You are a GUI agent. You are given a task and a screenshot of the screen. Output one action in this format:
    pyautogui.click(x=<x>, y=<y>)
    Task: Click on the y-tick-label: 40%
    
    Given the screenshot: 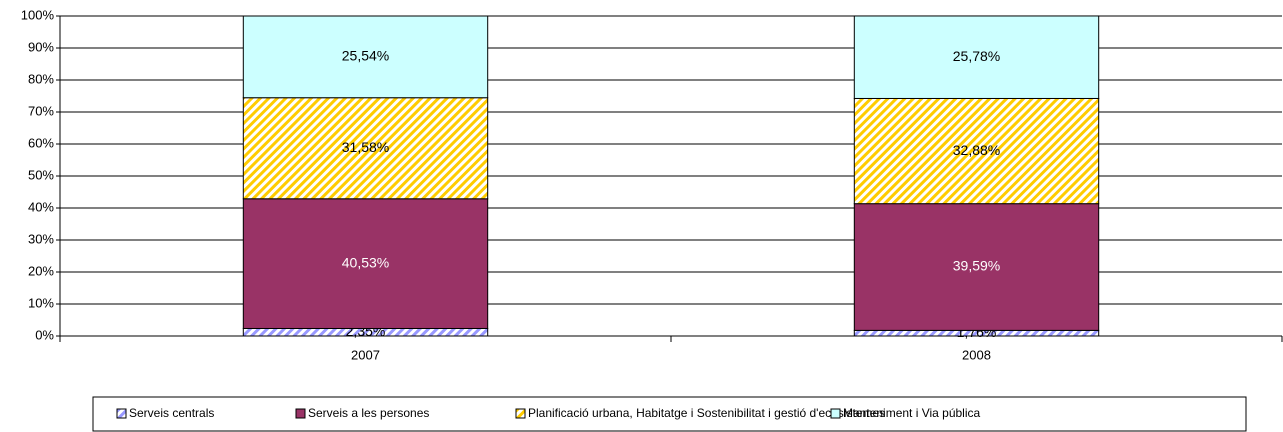 What is the action you would take?
    pyautogui.click(x=41, y=206)
    